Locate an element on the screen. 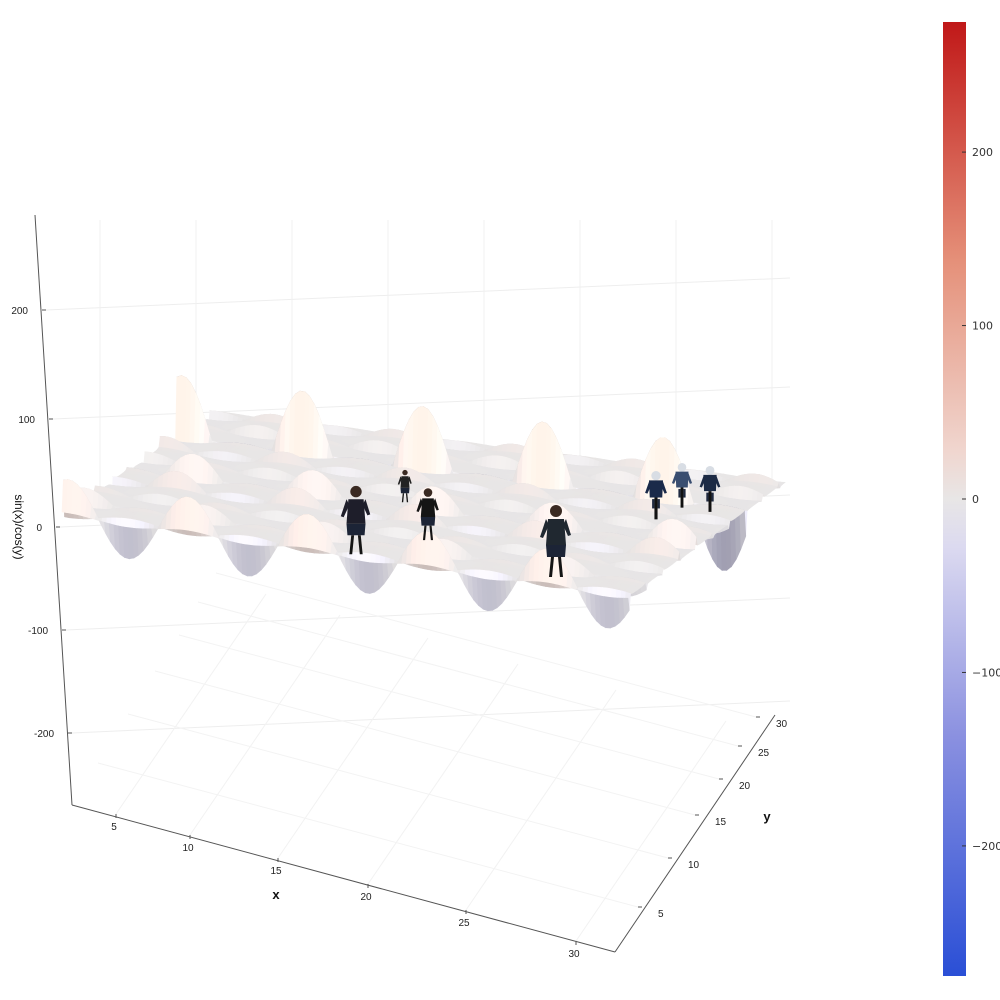 This screenshot has width=1000, height=1000. z-axis-line is located at coordinates (53, 510).